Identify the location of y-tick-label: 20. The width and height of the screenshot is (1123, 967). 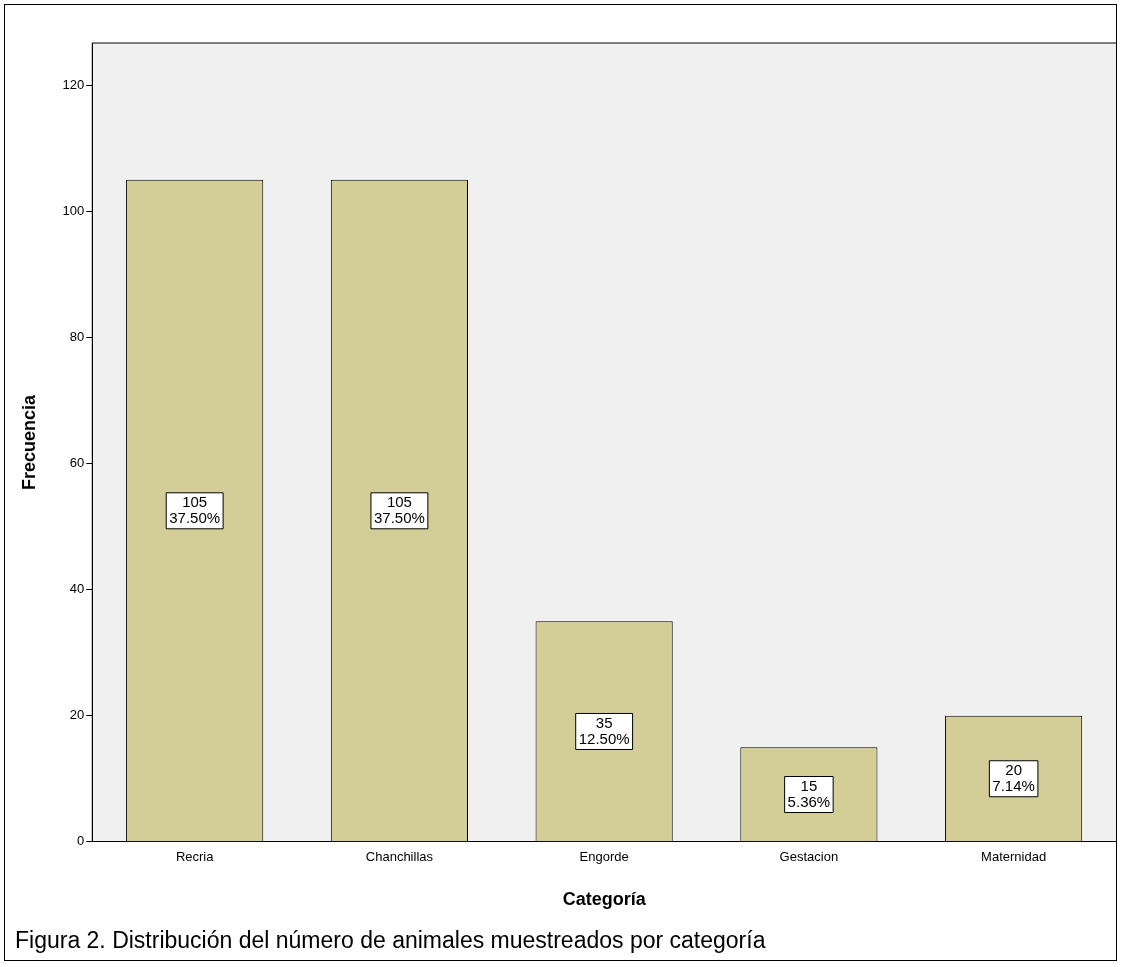
(77, 715).